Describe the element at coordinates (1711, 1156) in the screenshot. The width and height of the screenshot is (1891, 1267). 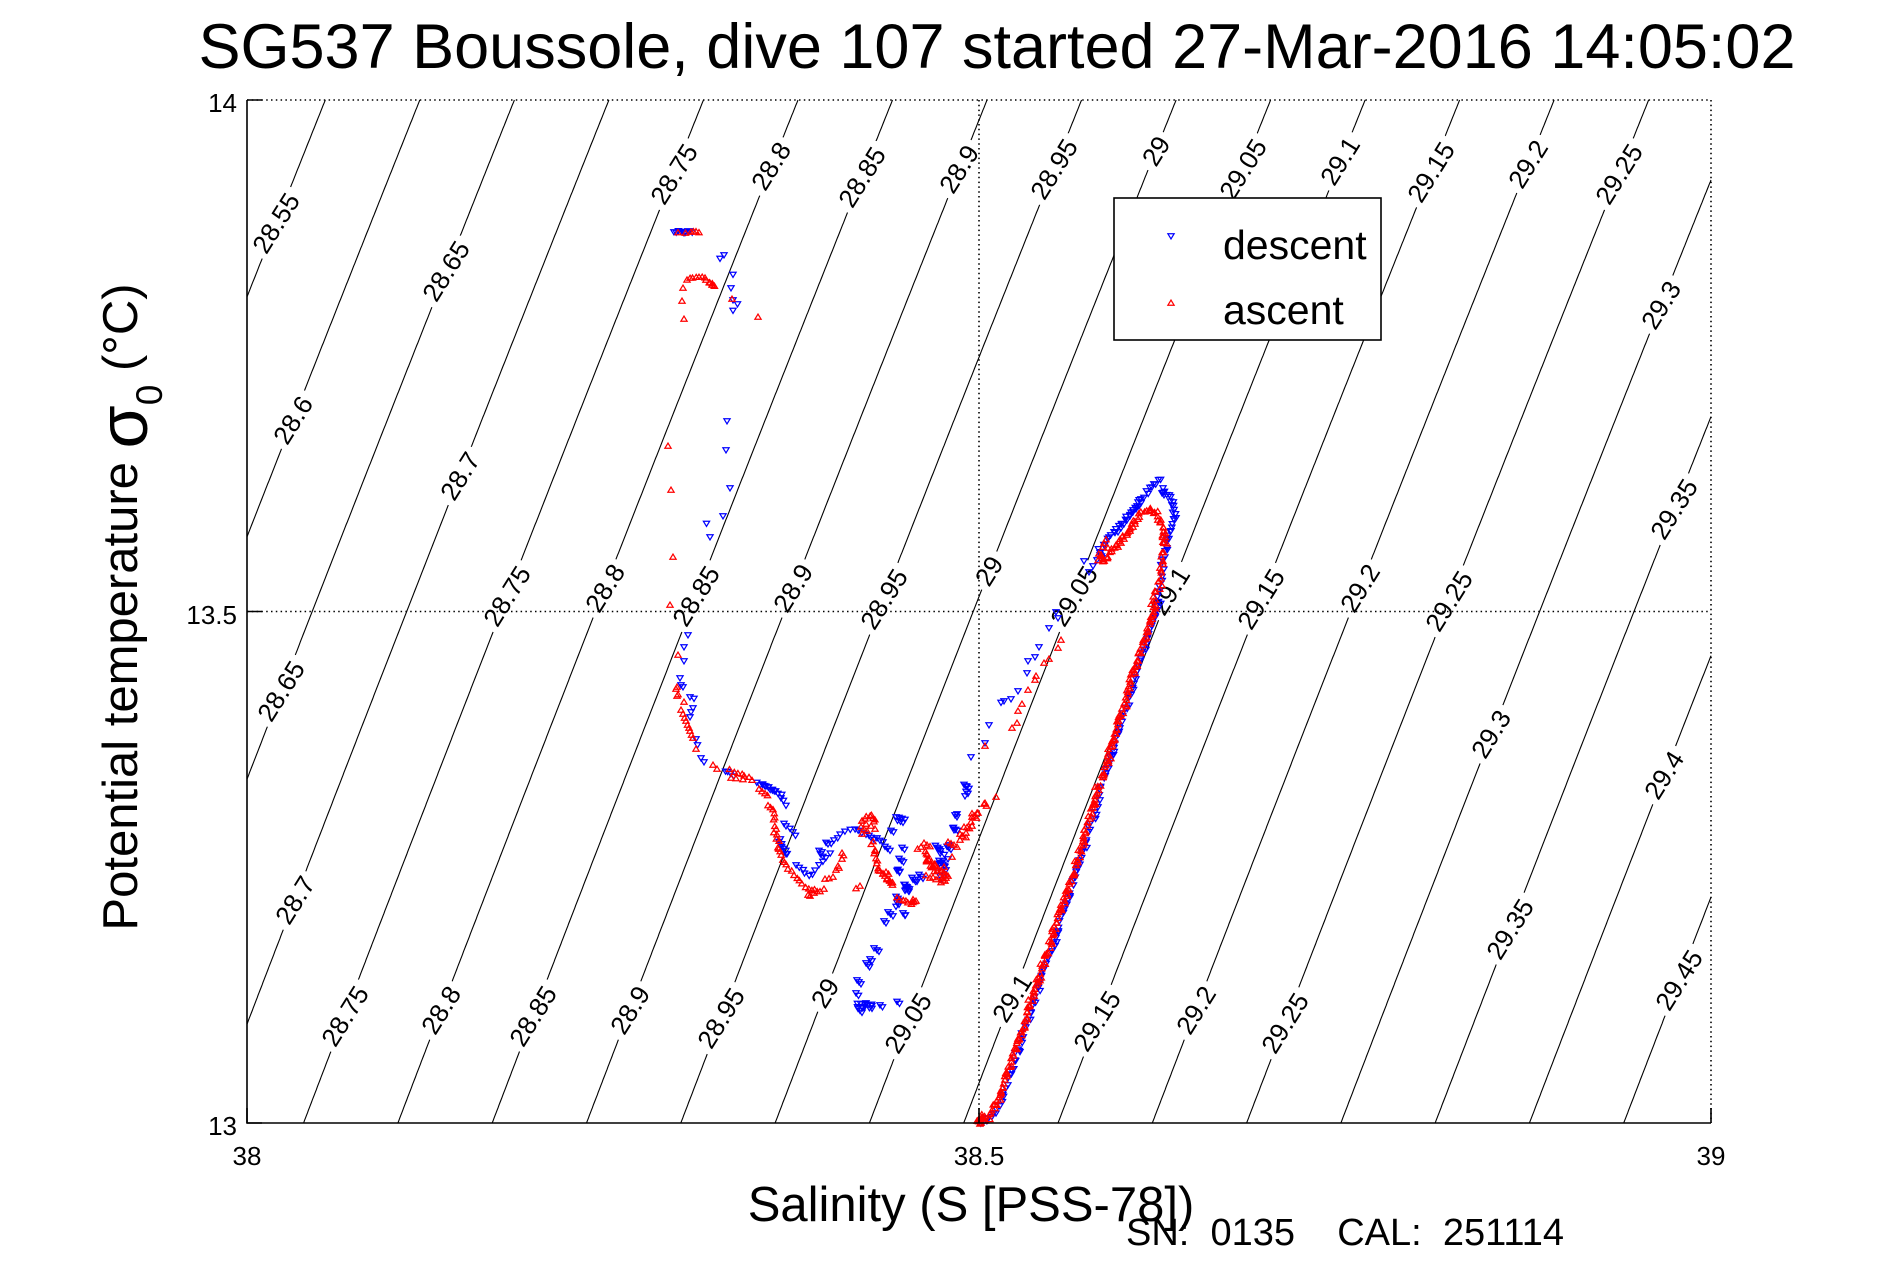
I see `svg-text: 39` at that location.